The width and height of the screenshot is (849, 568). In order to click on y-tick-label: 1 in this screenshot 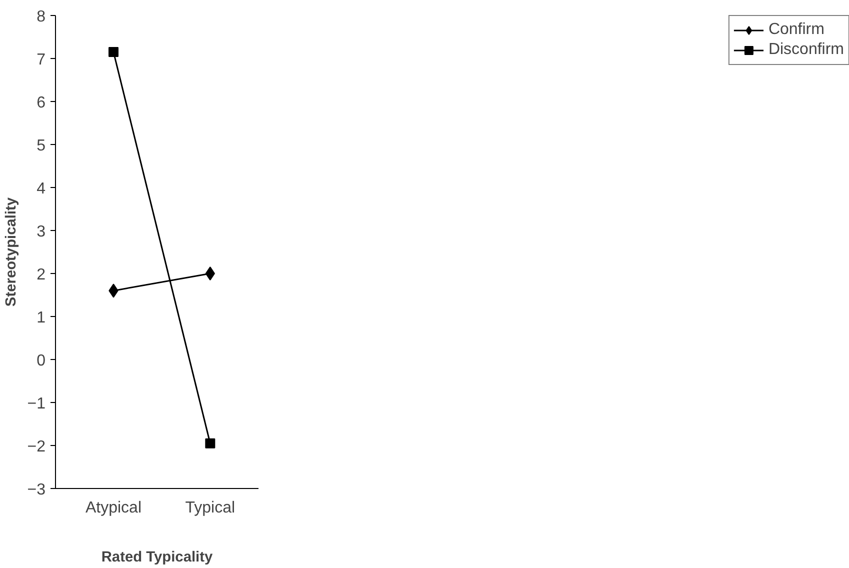, I will do `click(41, 318)`.